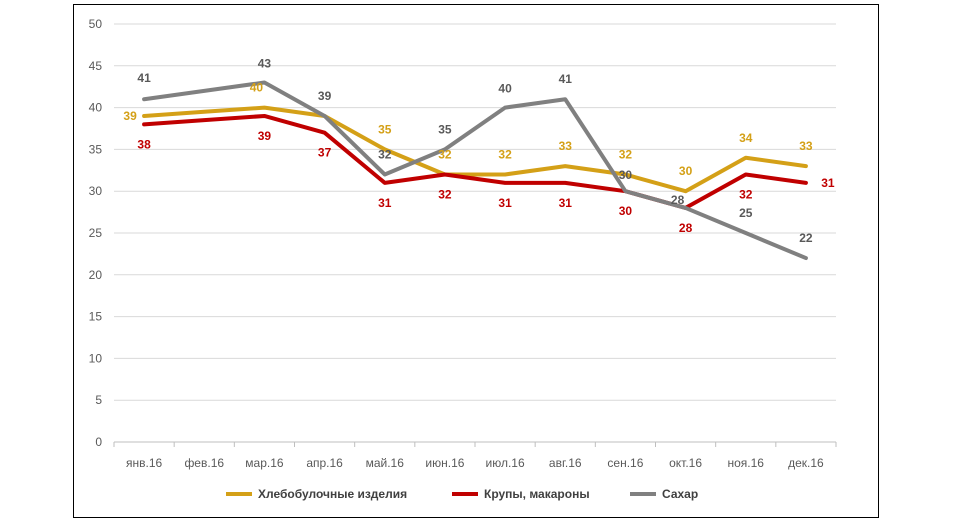  What do you see at coordinates (96, 66) in the screenshot?
I see `y-tick-label: 45` at bounding box center [96, 66].